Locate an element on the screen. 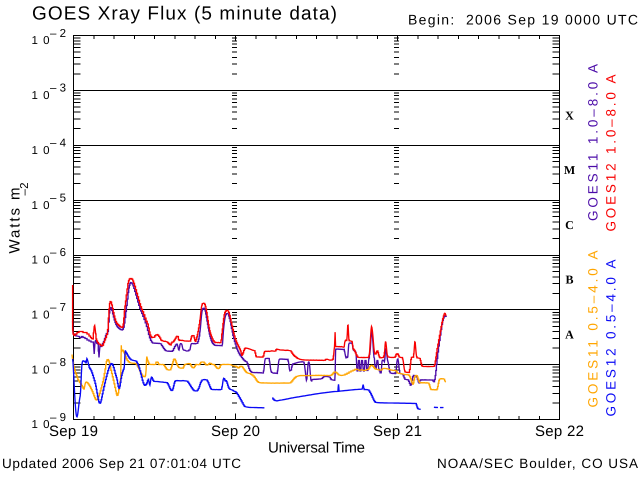 The image size is (640, 485). svg-text: Sep 20 is located at coordinates (235, 431).